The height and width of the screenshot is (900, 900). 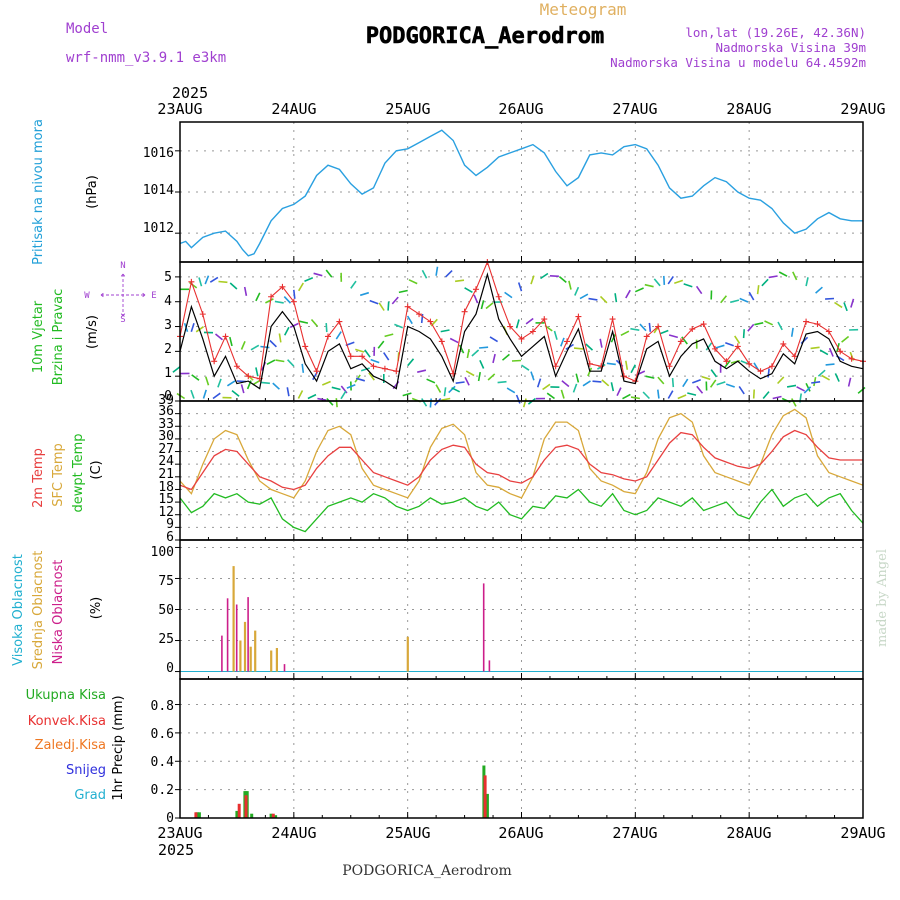 I want to click on bottom-day-label: 27AUG, so click(x=634, y=833).